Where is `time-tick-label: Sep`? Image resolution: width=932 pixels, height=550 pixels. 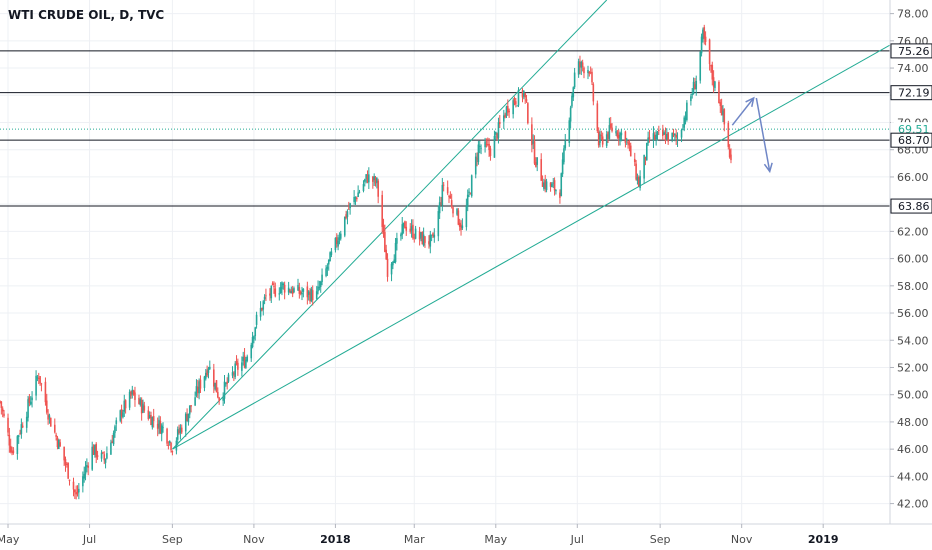
time-tick-label: Sep is located at coordinates (172, 539).